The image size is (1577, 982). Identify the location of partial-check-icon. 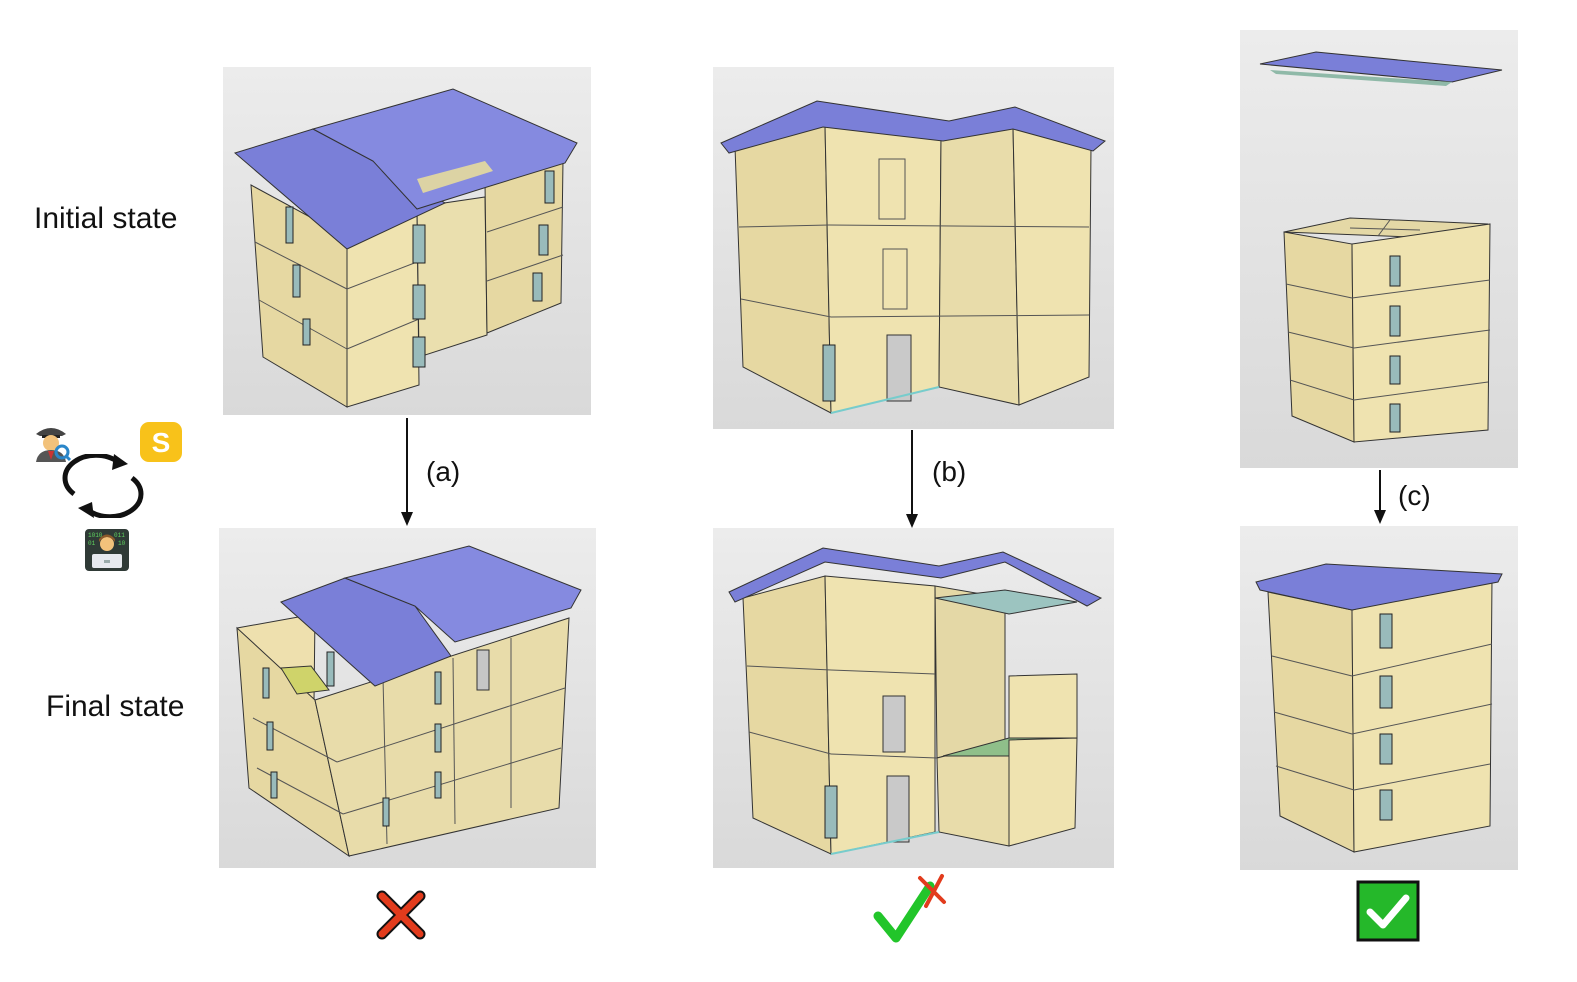
(910, 910).